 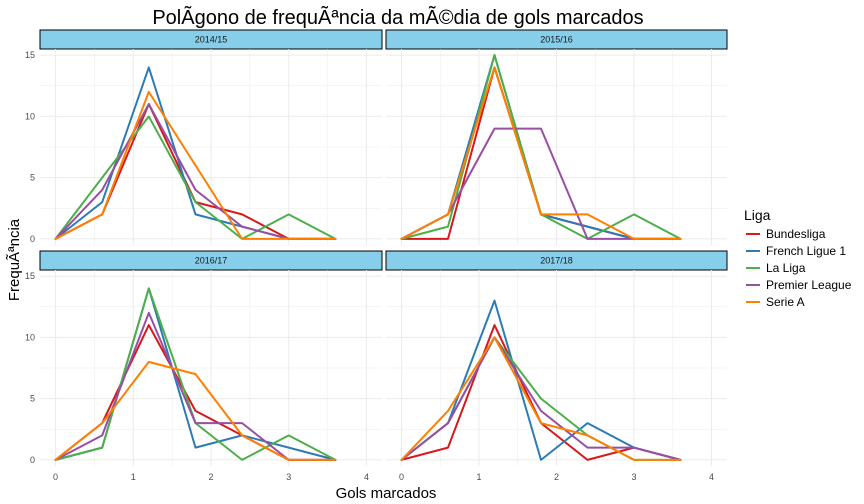 I want to click on series-line-la-liga, so click(x=195, y=177).